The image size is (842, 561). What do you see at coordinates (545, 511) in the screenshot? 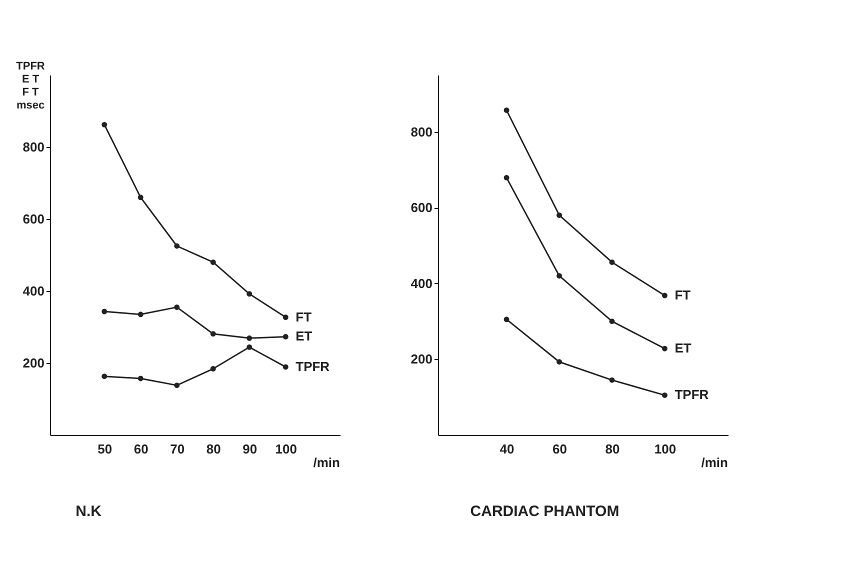
I see `text: CARDIAC PHANTOM` at bounding box center [545, 511].